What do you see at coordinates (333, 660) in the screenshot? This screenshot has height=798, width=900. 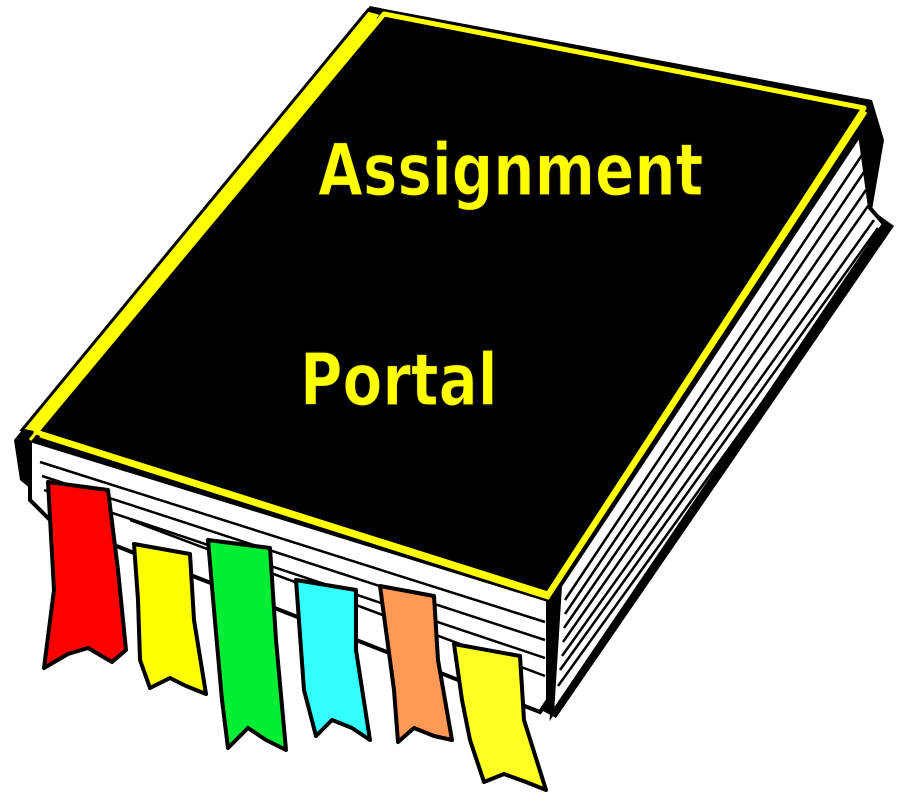 I see `bookmark-cyan` at bounding box center [333, 660].